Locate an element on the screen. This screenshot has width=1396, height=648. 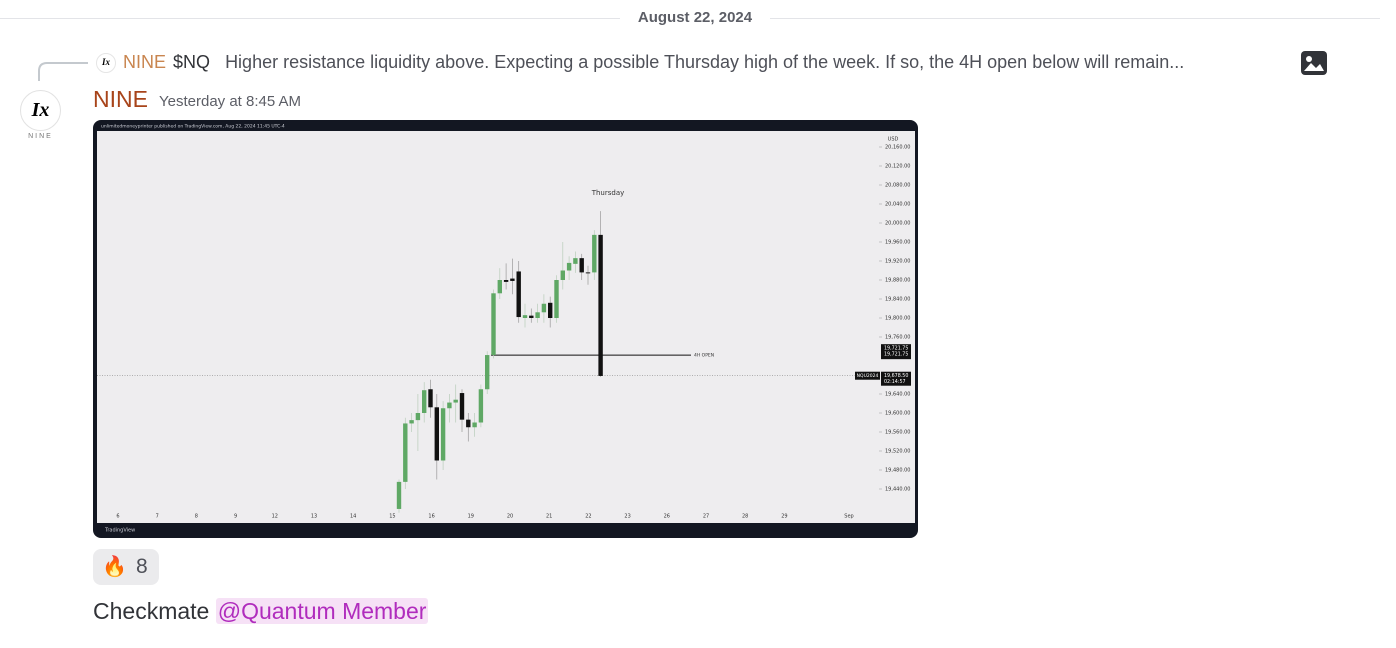
icon-frame is located at coordinates (1314, 63).